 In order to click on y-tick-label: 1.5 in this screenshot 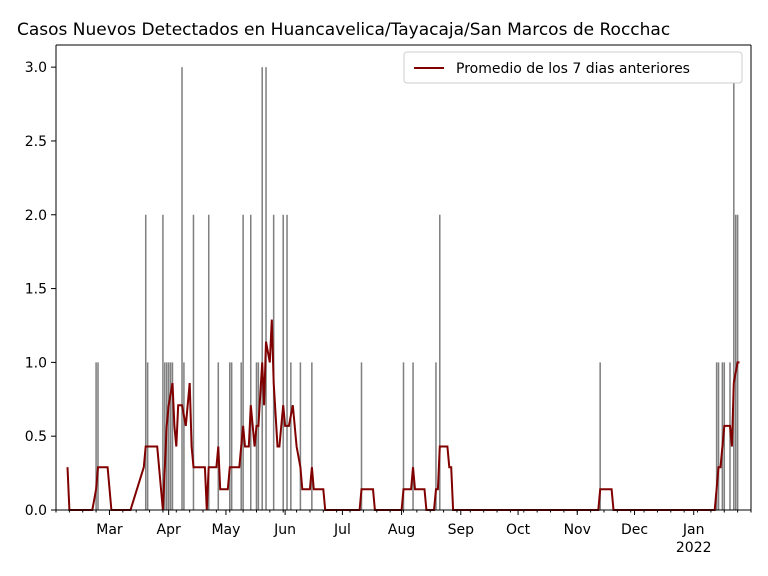, I will do `click(36, 290)`.